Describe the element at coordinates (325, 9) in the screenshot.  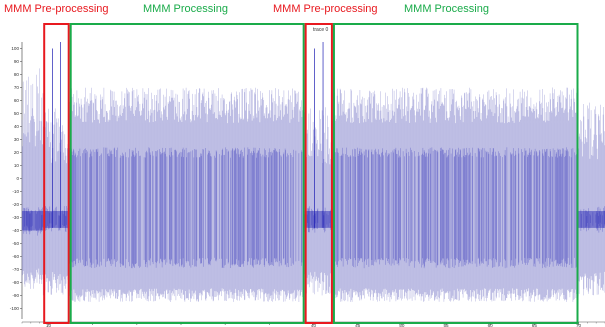
I see `pre-processing-label-2: MMM Pre-processing` at that location.